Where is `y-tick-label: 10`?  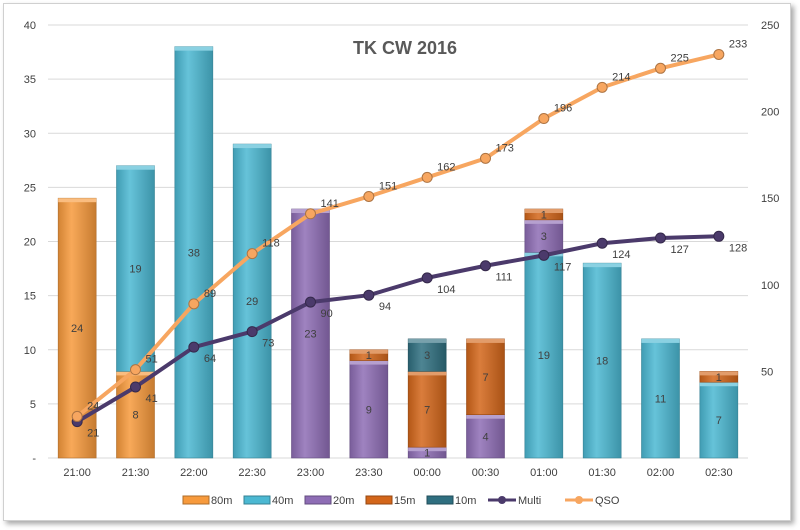
y-tick-label: 10 is located at coordinates (30, 351).